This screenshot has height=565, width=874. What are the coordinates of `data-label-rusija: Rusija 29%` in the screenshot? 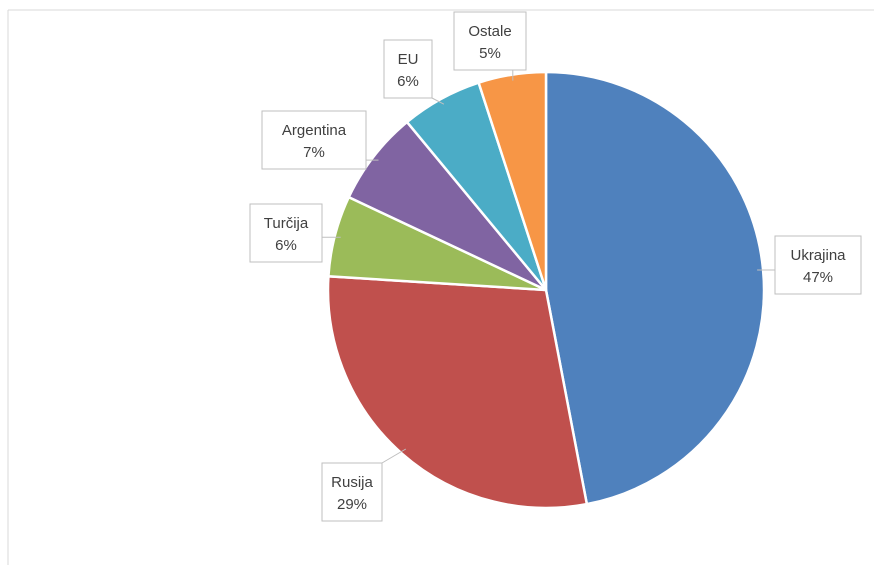 It's located at (364, 485).